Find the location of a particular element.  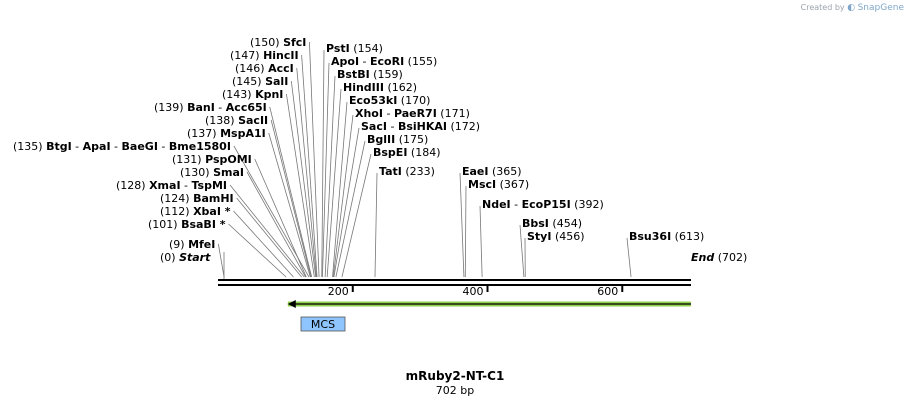

axis-ticks: 200 400 600 is located at coordinates (476, 291).